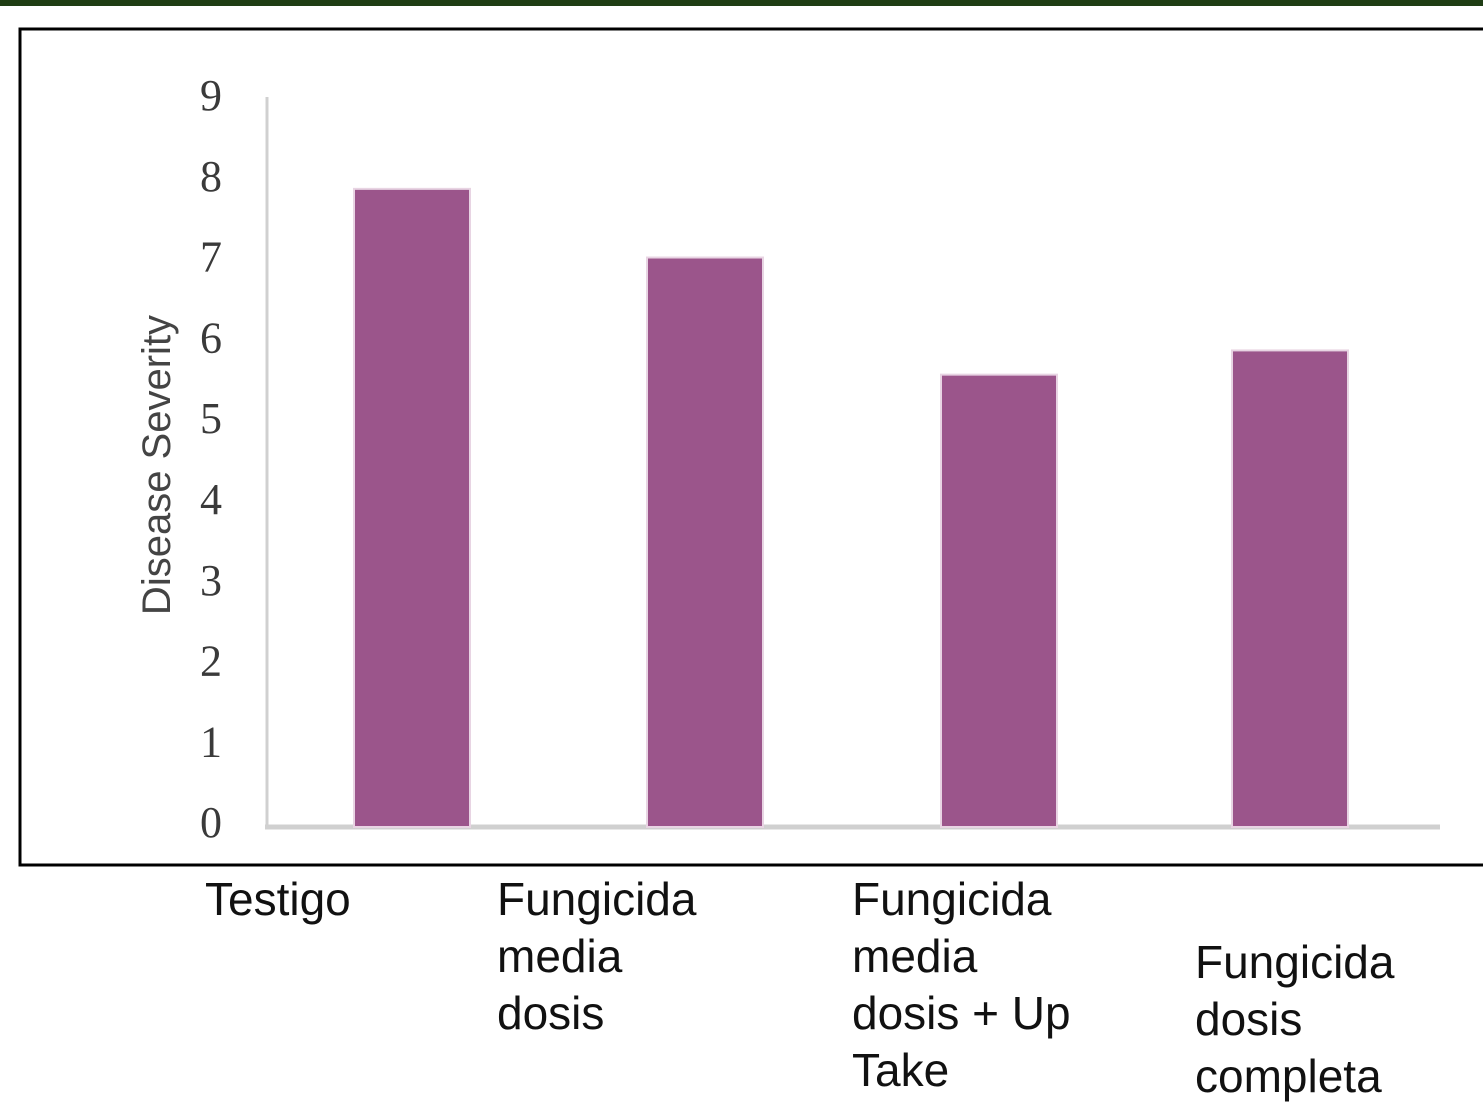  What do you see at coordinates (211, 418) in the screenshot?
I see `y-tick-label: 5` at bounding box center [211, 418].